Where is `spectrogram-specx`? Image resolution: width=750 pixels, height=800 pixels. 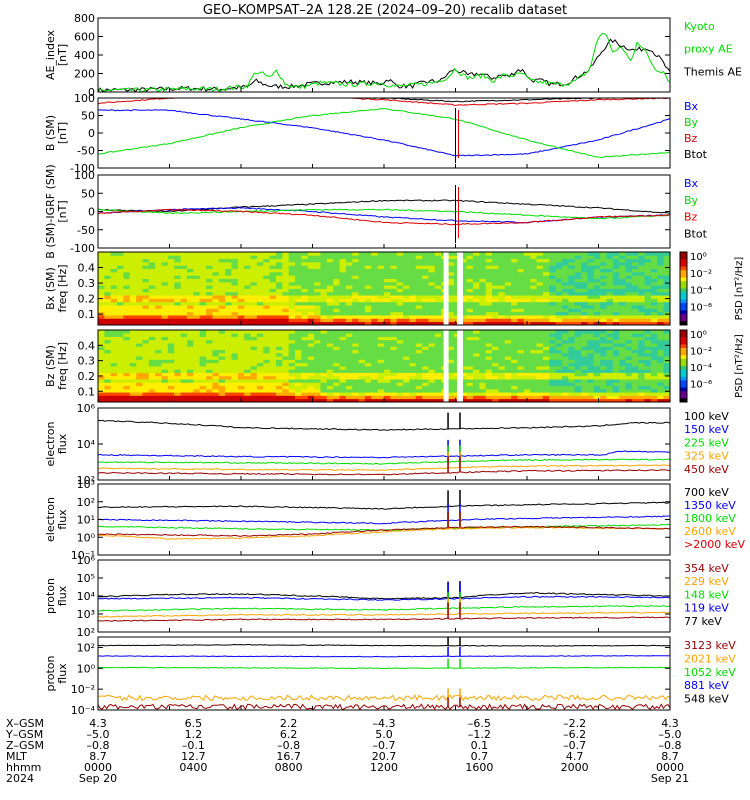
spectrogram-specx is located at coordinates (384, 289).